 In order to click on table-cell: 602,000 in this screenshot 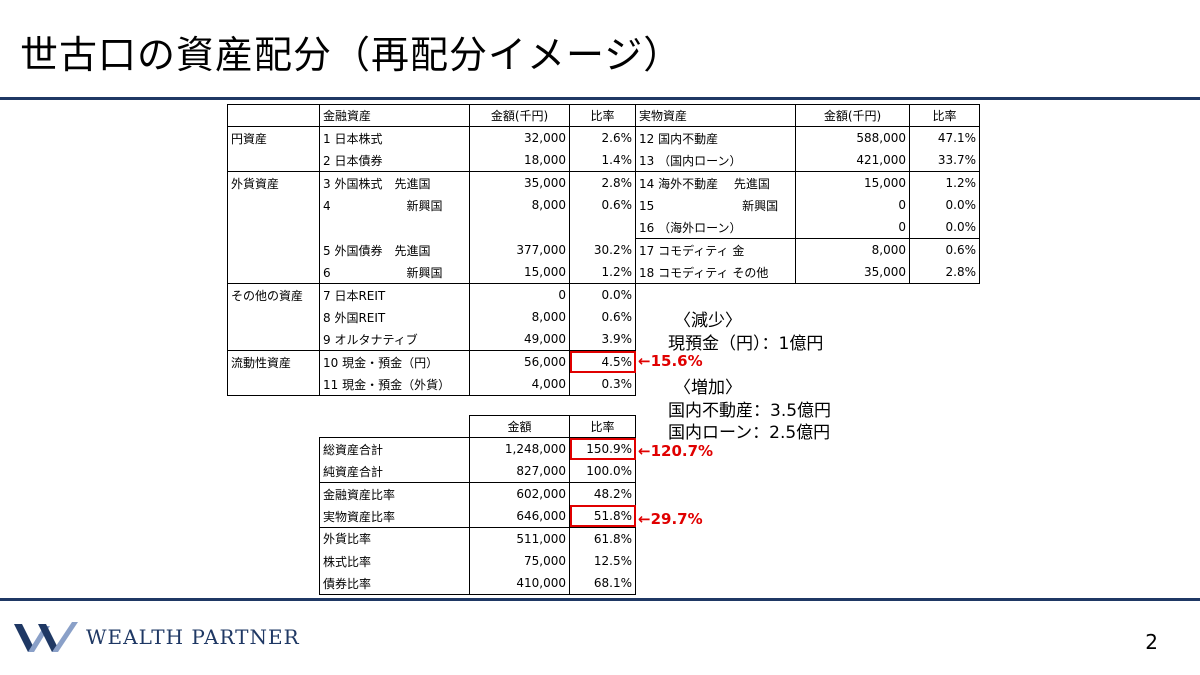, I will do `click(519, 494)`.